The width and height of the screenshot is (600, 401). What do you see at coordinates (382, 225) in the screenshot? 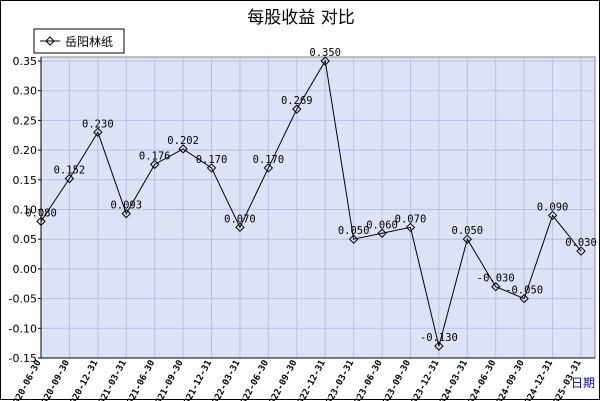
I see `data-point-label: 0.060` at bounding box center [382, 225].